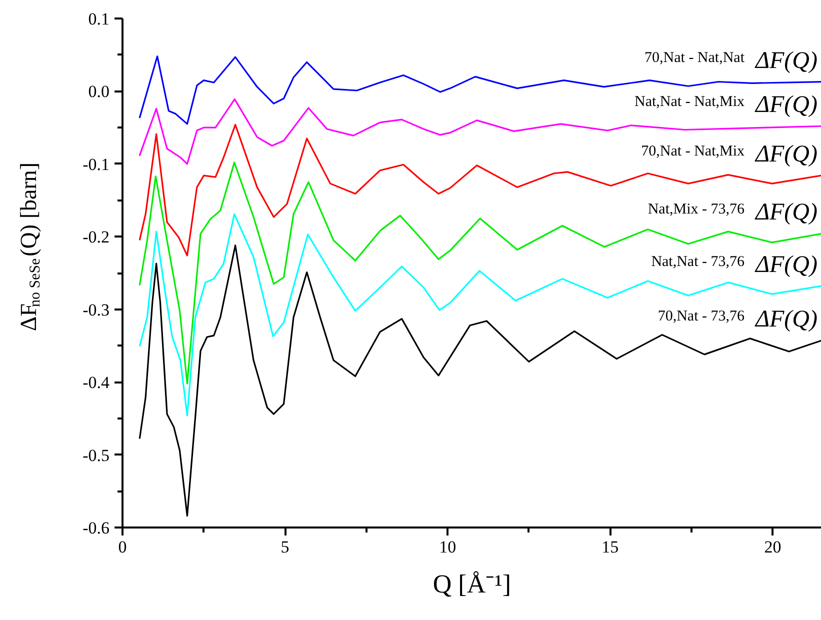 The width and height of the screenshot is (821, 620). Describe the element at coordinates (285, 547) in the screenshot. I see `x-tick-label: 5` at that location.